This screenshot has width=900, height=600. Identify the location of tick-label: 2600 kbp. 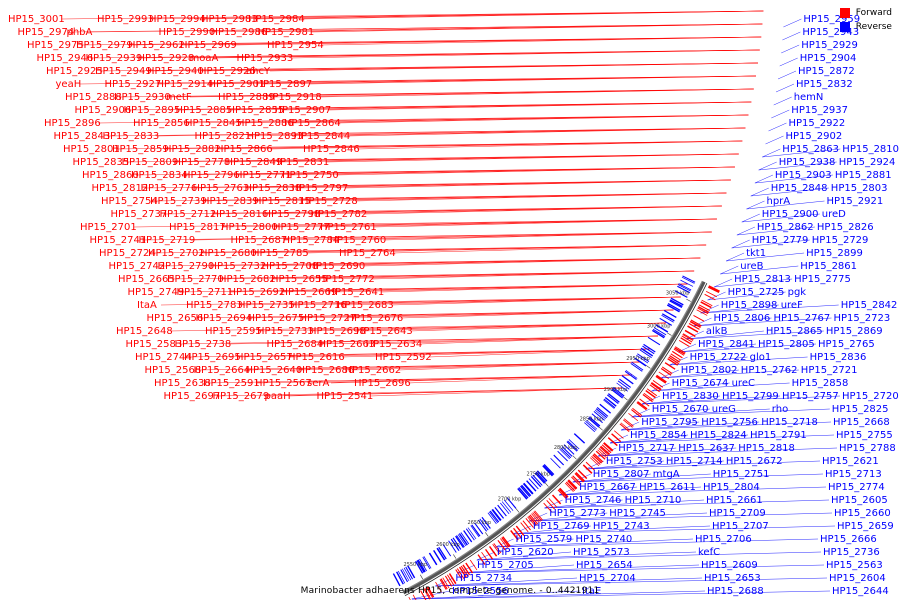
(448, 545).